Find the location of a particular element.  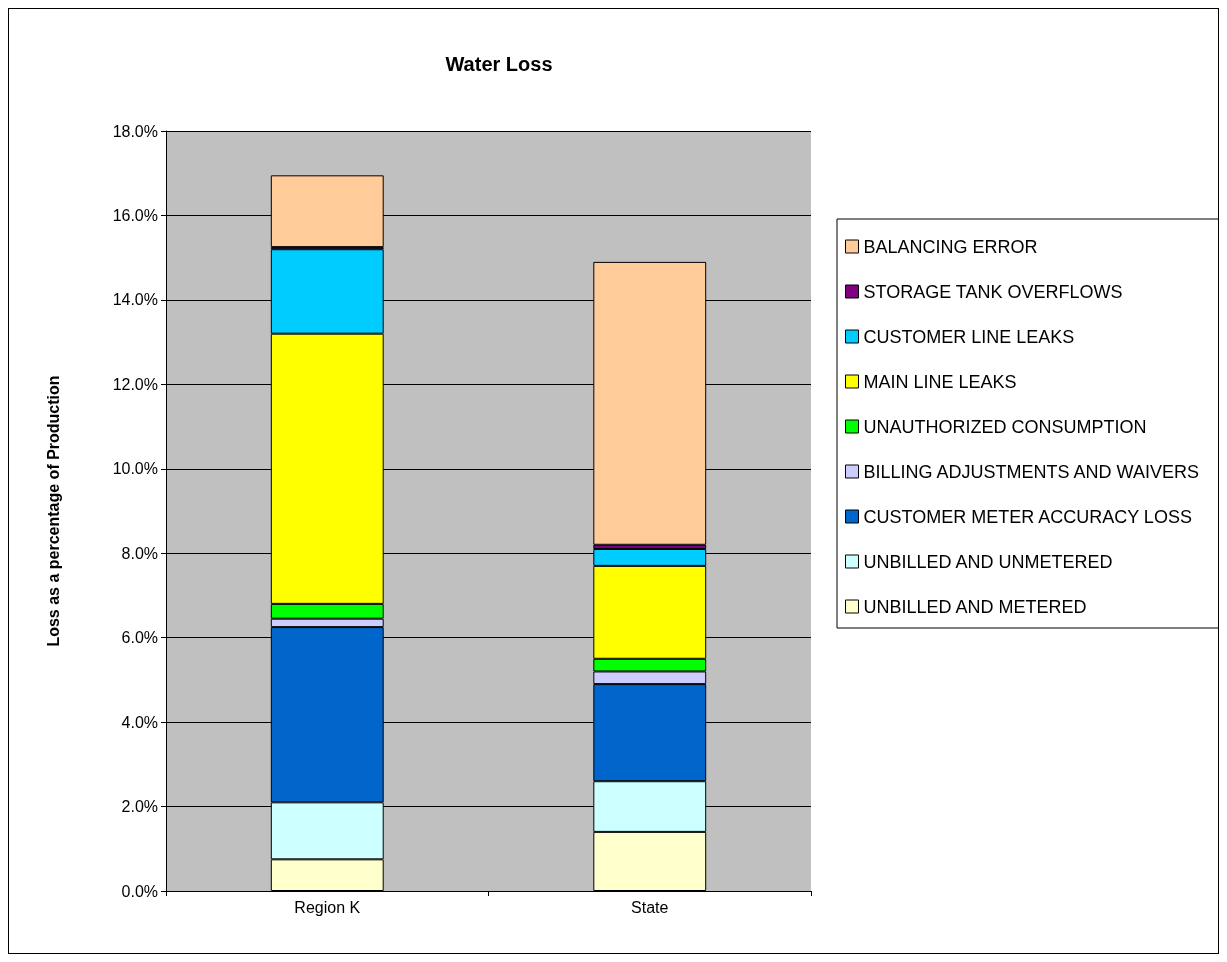

y-tick-label: 14.0% is located at coordinates (135, 300).